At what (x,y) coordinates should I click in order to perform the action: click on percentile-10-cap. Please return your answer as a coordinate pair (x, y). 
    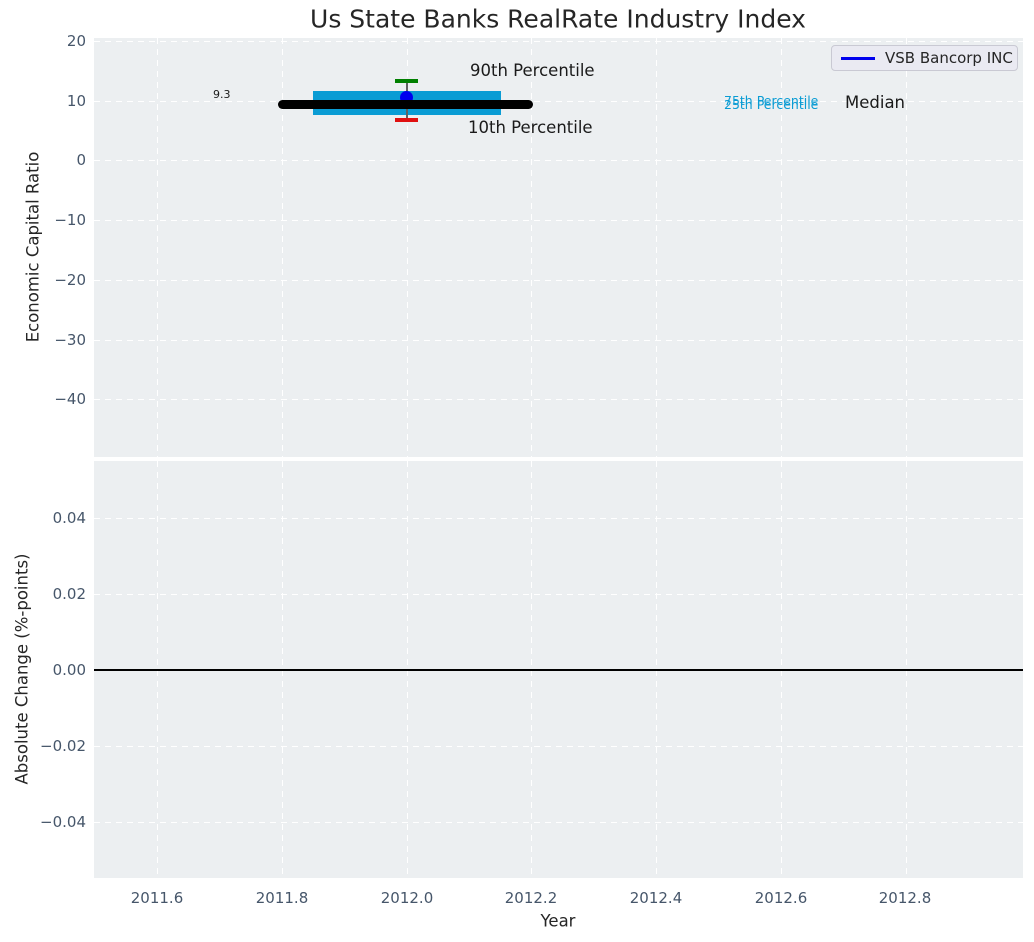
    Looking at the image, I should click on (406, 120).